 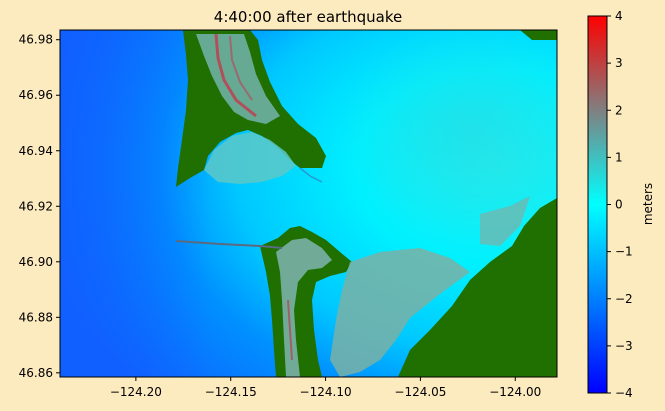 What do you see at coordinates (420, 392) in the screenshot?
I see `x-tick-label: −124.05` at bounding box center [420, 392].